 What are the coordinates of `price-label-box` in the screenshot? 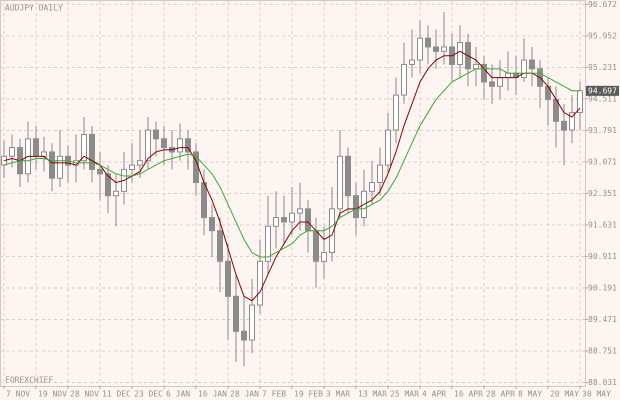 It's located at (602, 90).